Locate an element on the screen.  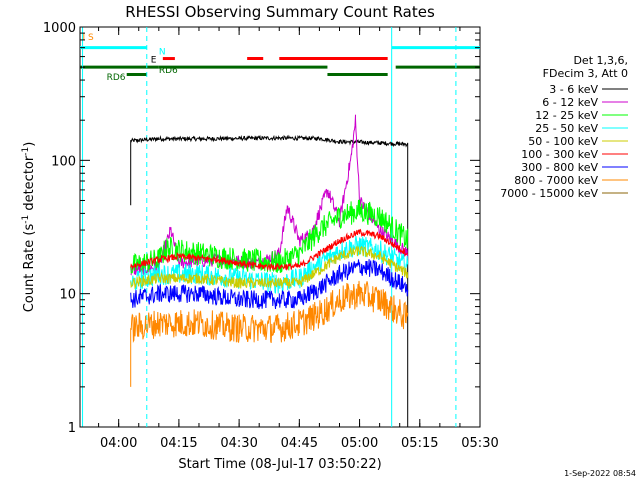
y-tick-label: 100 is located at coordinates (63, 161).